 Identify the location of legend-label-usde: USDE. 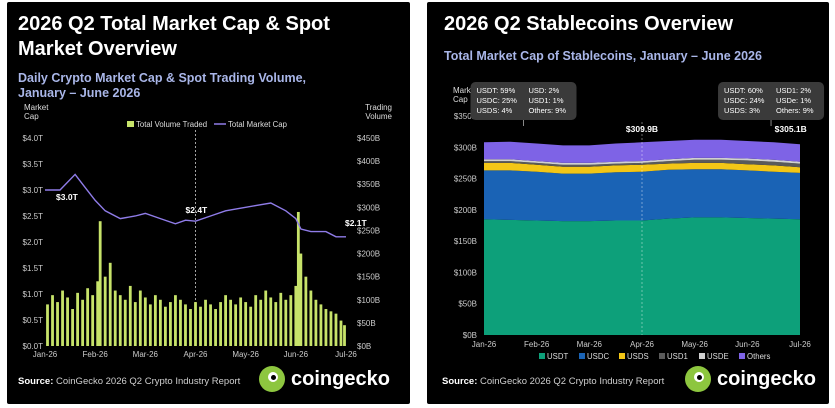
(718, 356).